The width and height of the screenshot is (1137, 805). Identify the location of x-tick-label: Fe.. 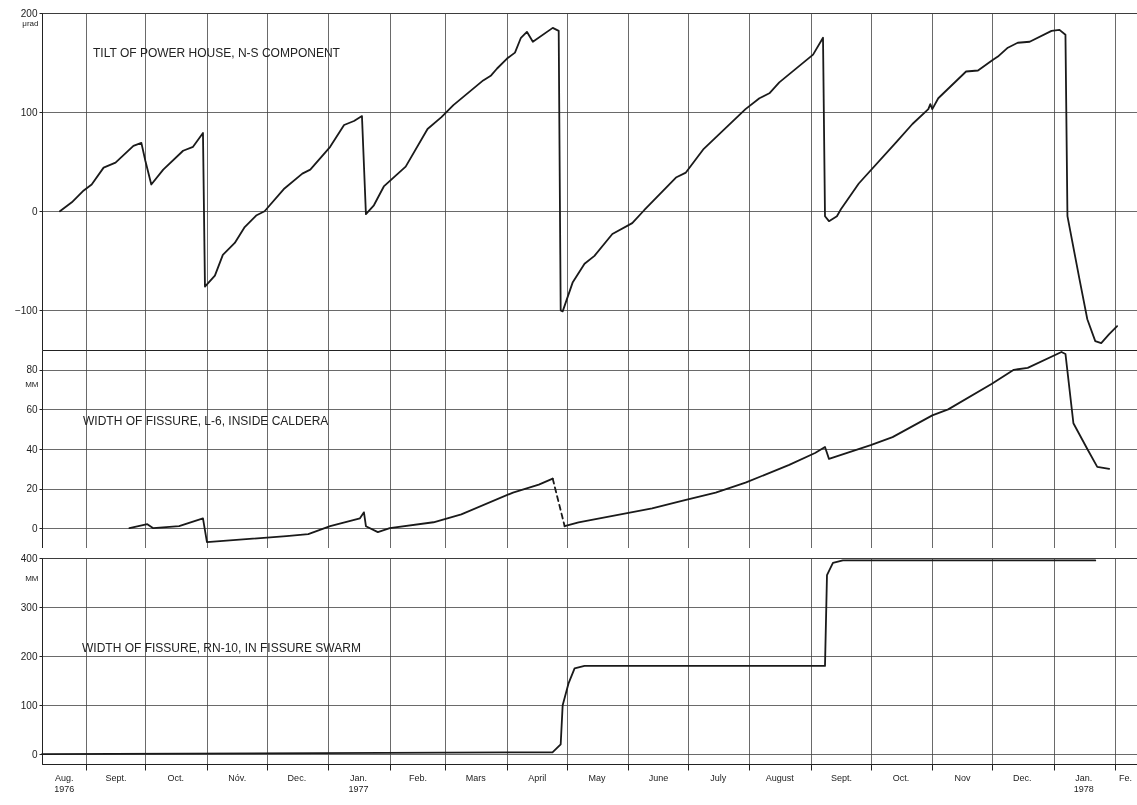
(1126, 777).